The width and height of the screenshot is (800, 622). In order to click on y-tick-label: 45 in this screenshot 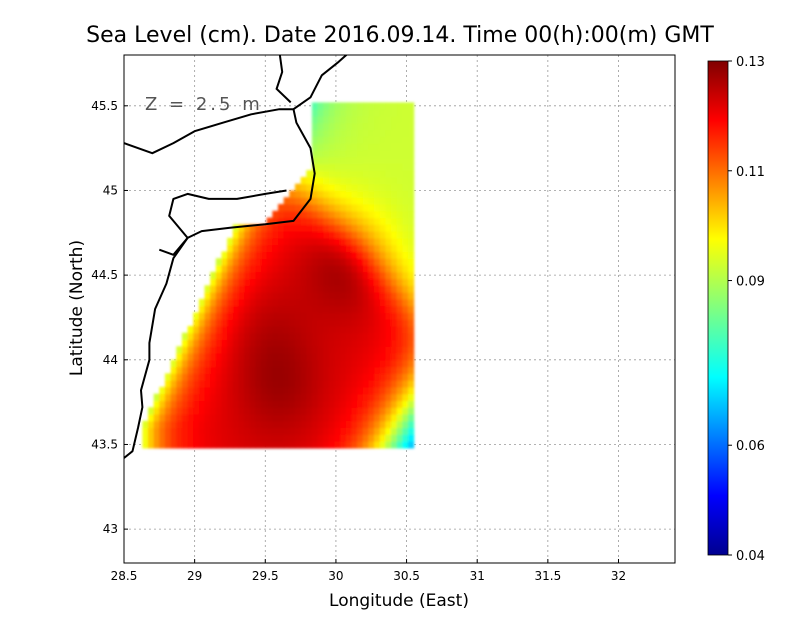, I will do `click(110, 190)`.